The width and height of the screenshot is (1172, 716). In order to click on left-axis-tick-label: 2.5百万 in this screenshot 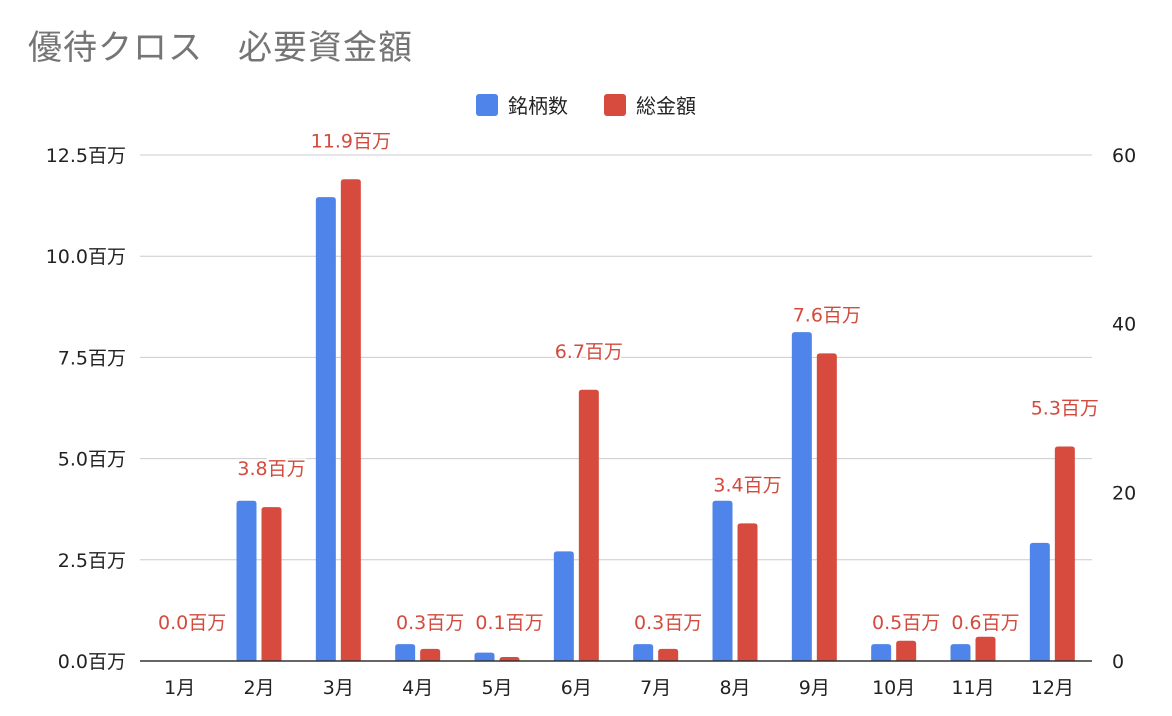, I will do `click(92, 561)`.